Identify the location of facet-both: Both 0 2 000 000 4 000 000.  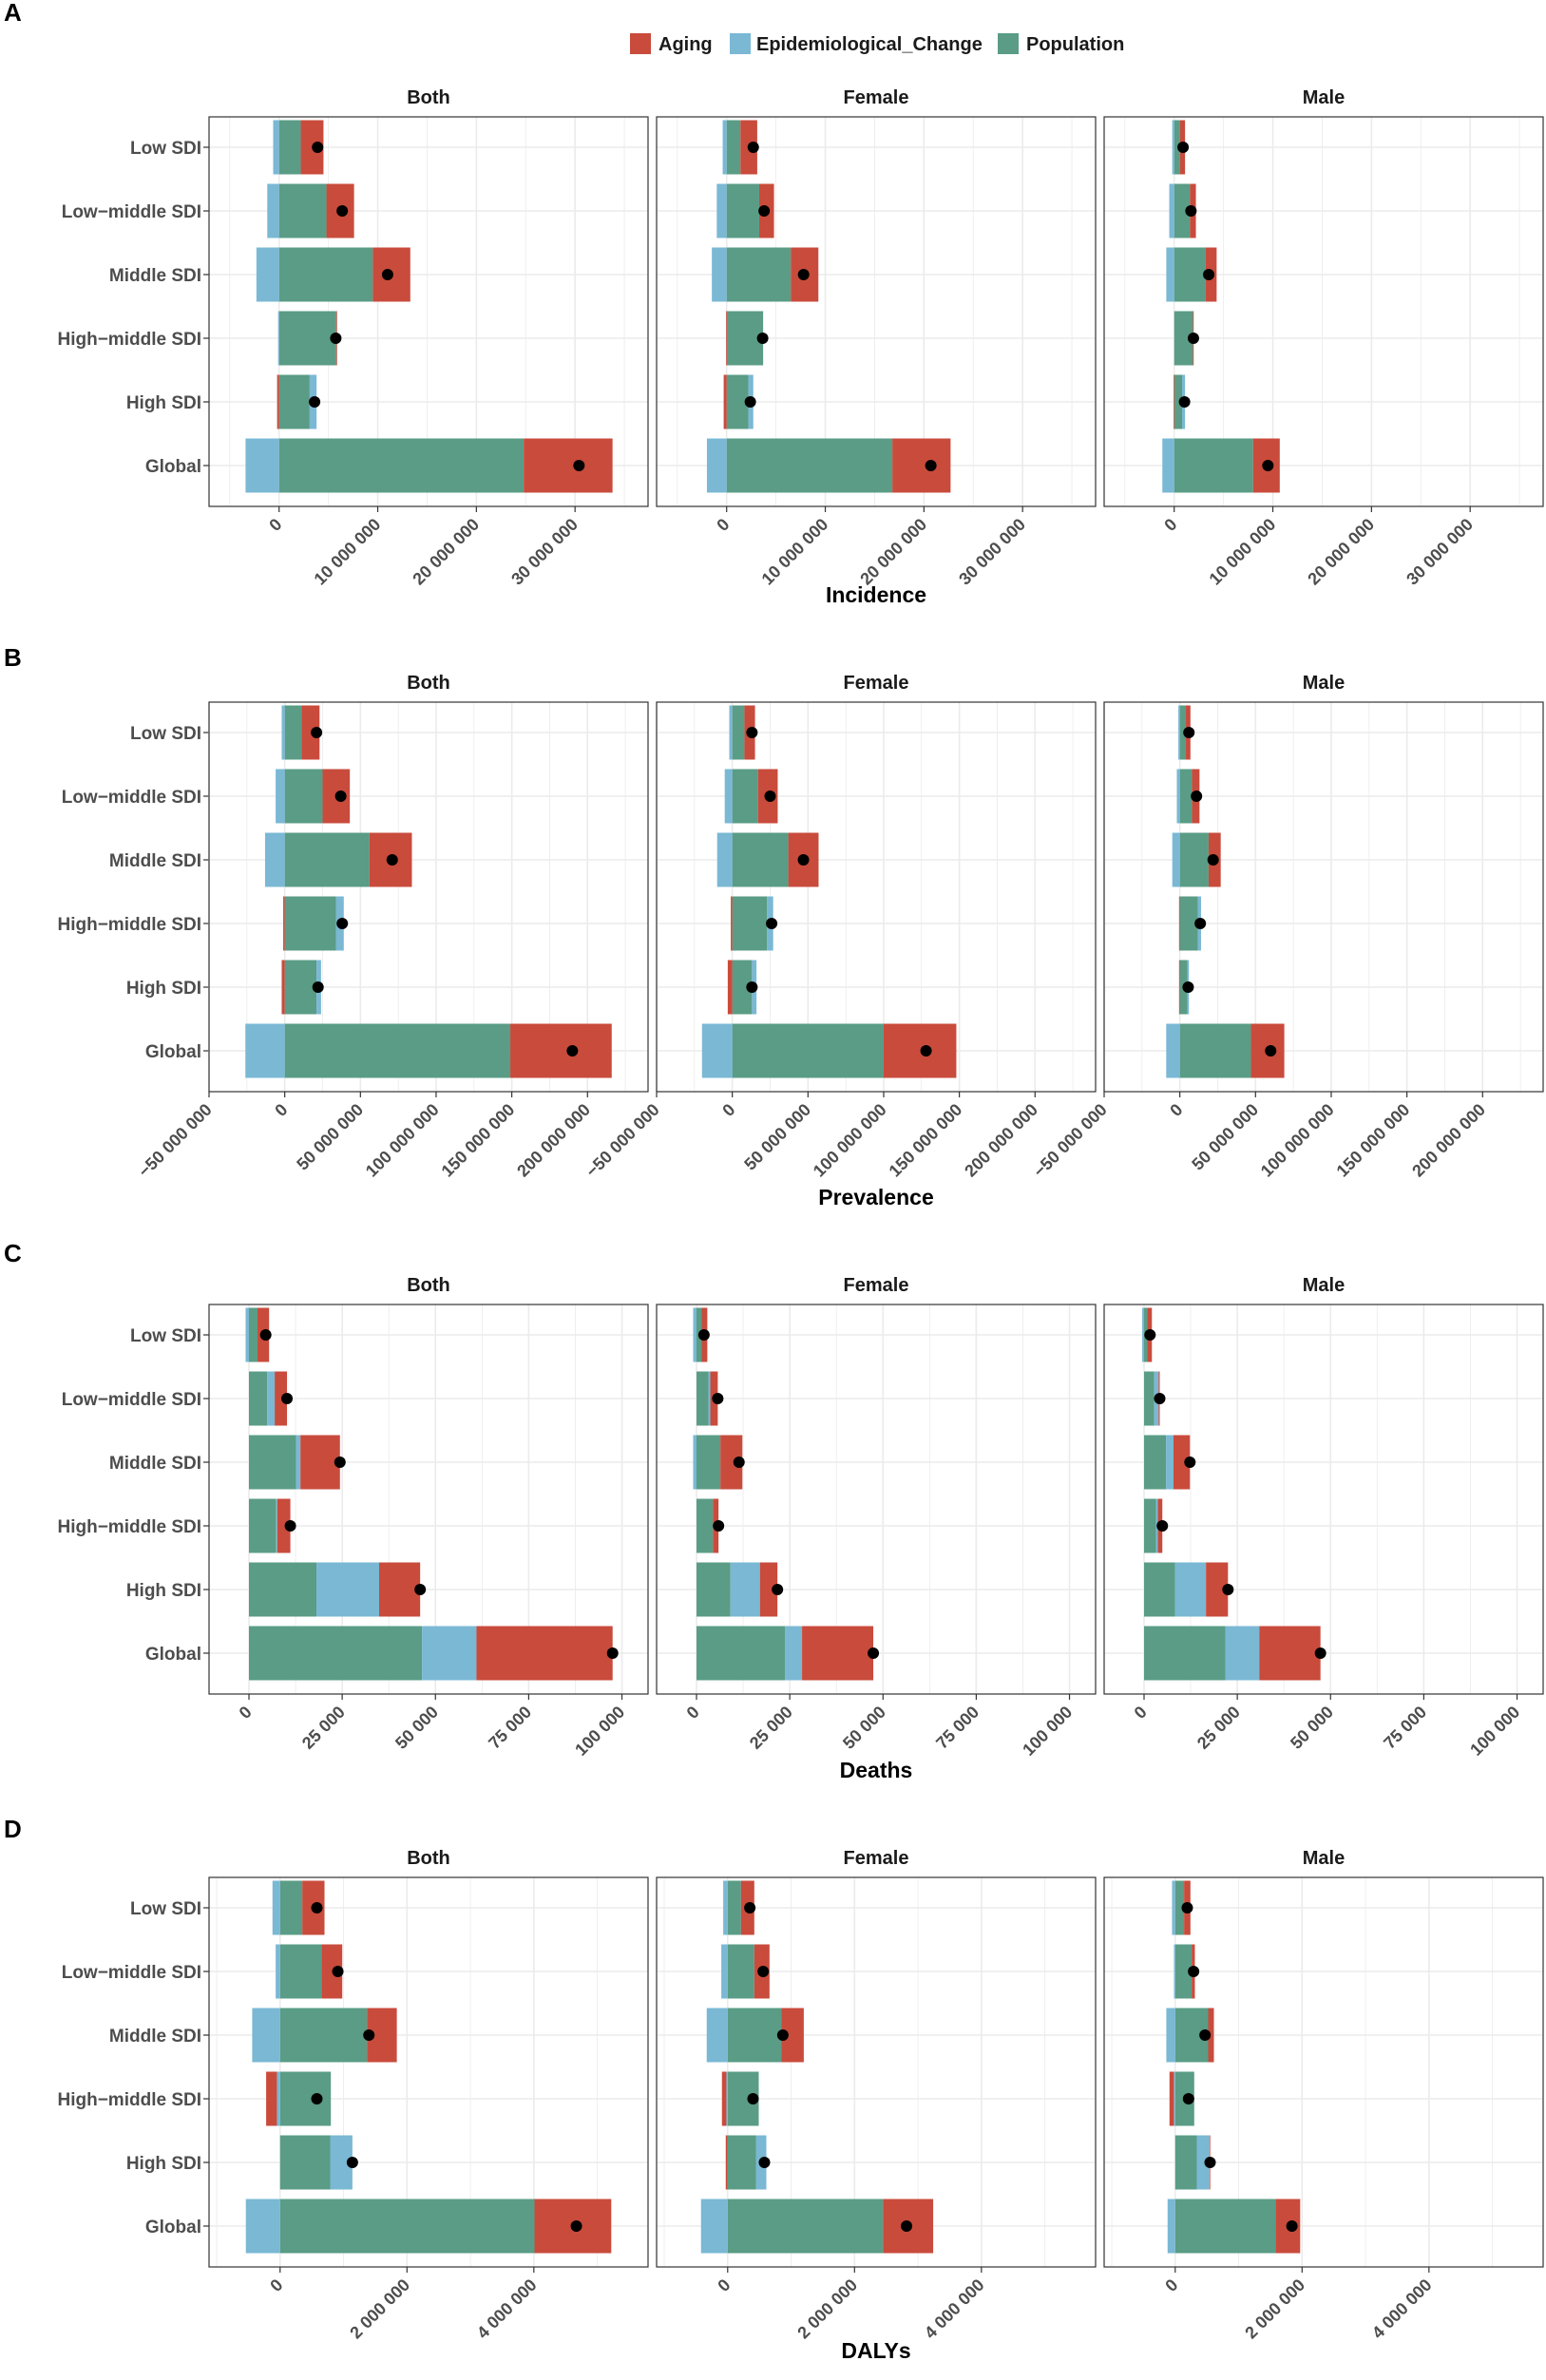
(428, 2096).